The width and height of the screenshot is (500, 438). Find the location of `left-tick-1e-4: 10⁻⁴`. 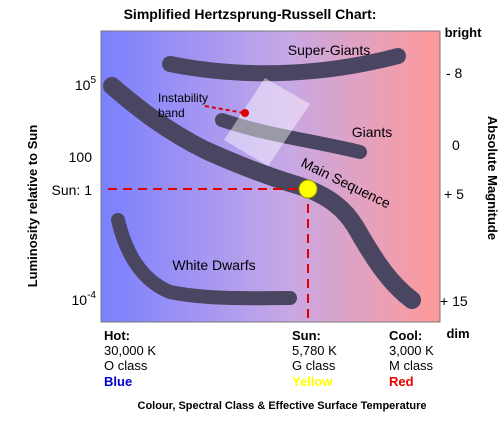

left-tick-1e-4: 10⁻⁴ is located at coordinates (84, 299).